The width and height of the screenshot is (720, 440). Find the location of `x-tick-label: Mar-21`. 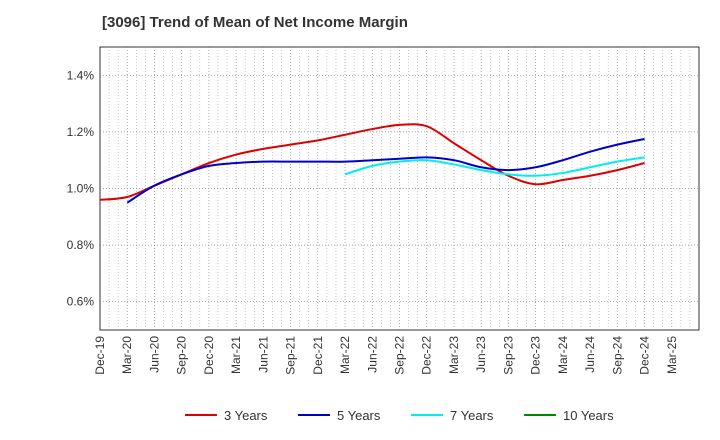

x-tick-label: Mar-21 is located at coordinates (236, 355).